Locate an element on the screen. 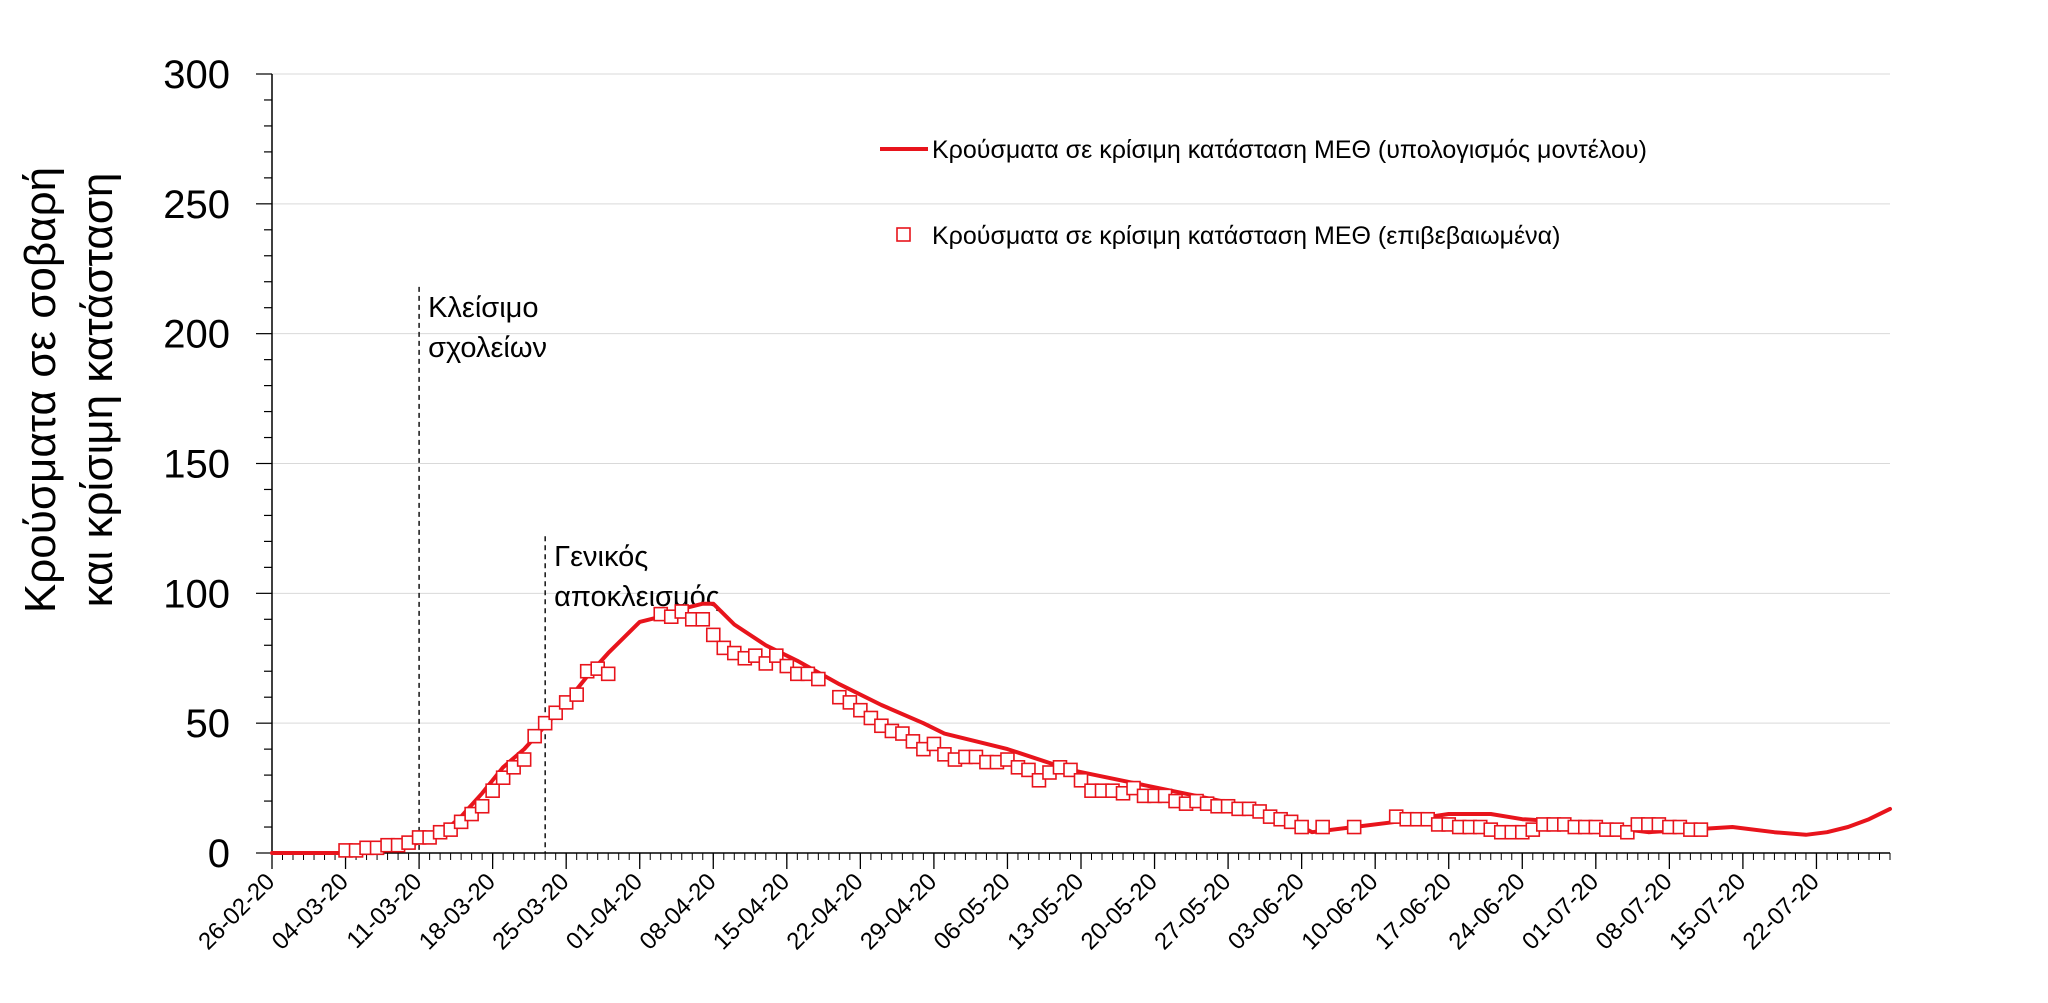 The height and width of the screenshot is (1003, 2048). x-tick-label: 26-02-20 is located at coordinates (236, 911).